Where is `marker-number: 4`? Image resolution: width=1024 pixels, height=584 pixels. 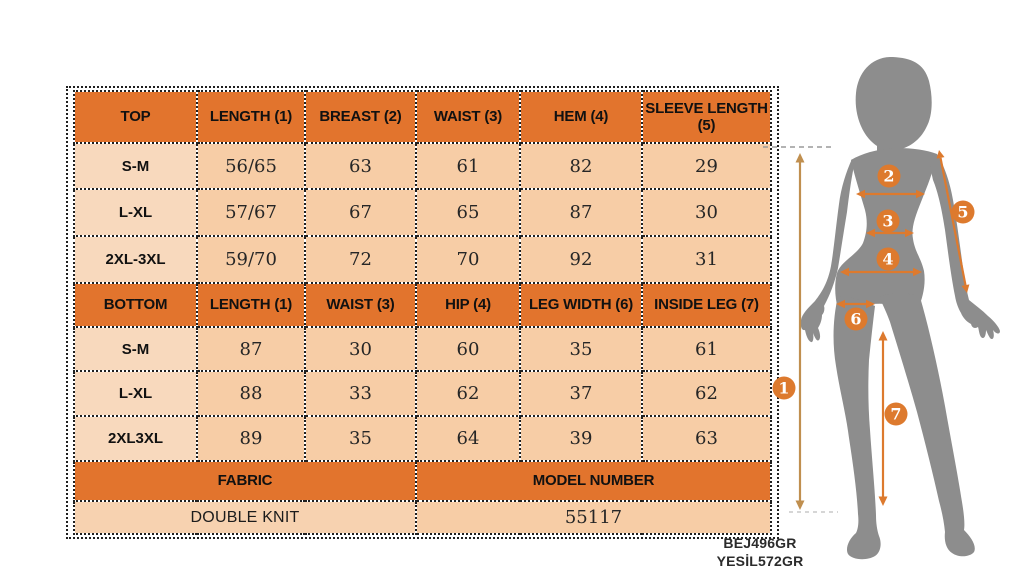
marker-number: 4 is located at coordinates (887, 259).